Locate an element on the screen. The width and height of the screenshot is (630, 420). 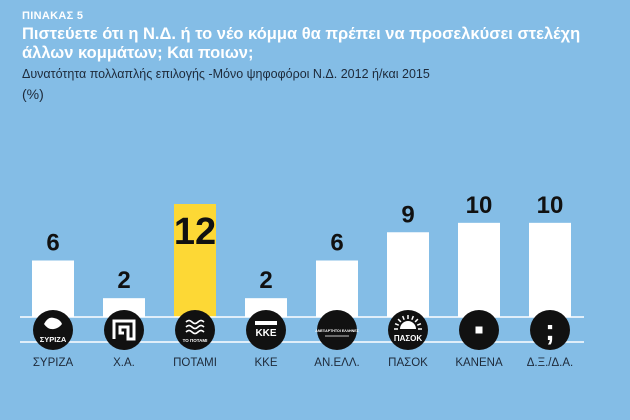
svg-text: ΑΝΕΞΑΡΤΗΤΟΙ ΕΛΛΗΝΕΣ is located at coordinates (337, 331).